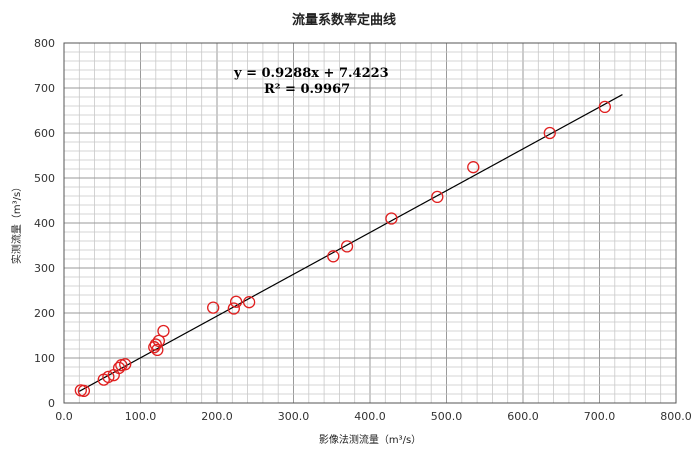 The height and width of the screenshot is (458, 700). I want to click on y-tick-label: 700, so click(44, 88).